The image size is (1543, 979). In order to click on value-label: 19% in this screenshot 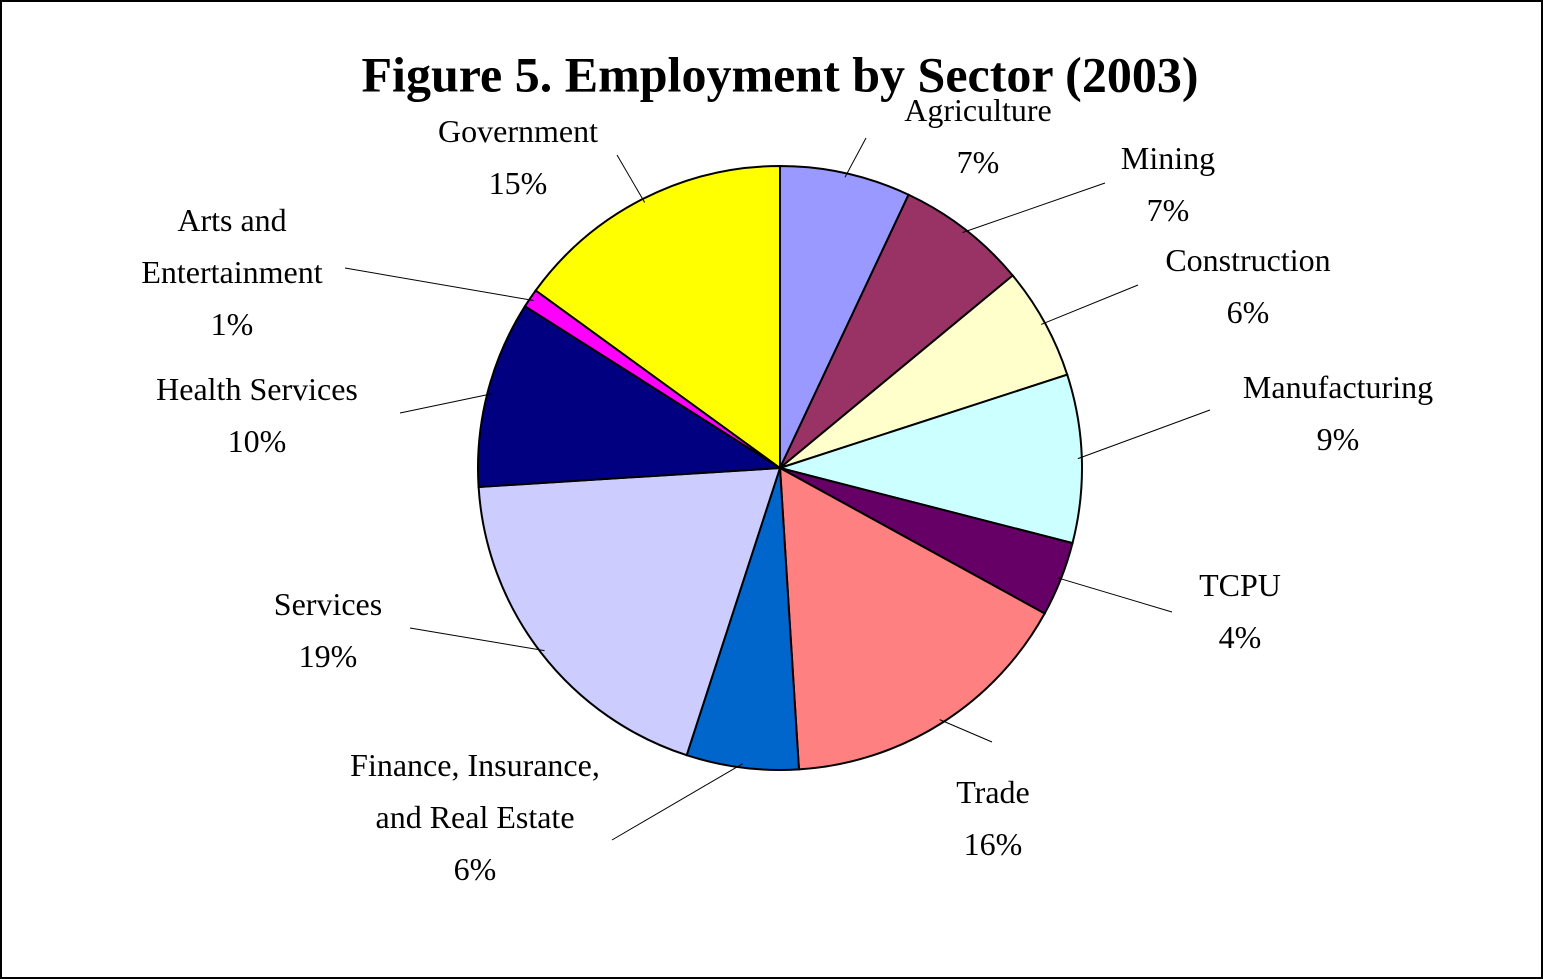, I will do `click(328, 656)`.